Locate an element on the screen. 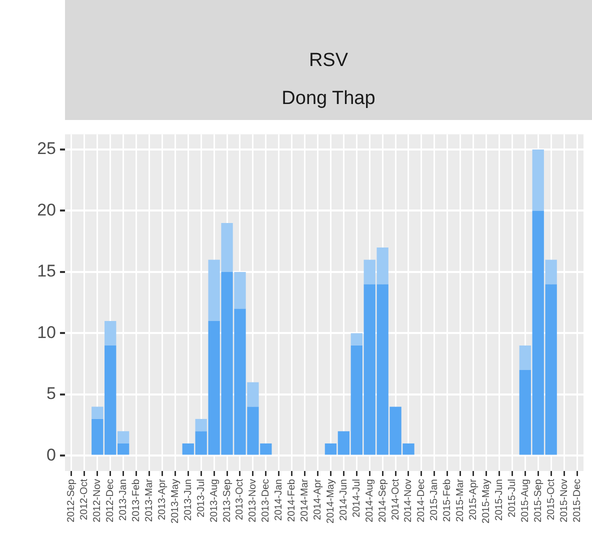  x-tick-label: 2013-Mar is located at coordinates (150, 500).